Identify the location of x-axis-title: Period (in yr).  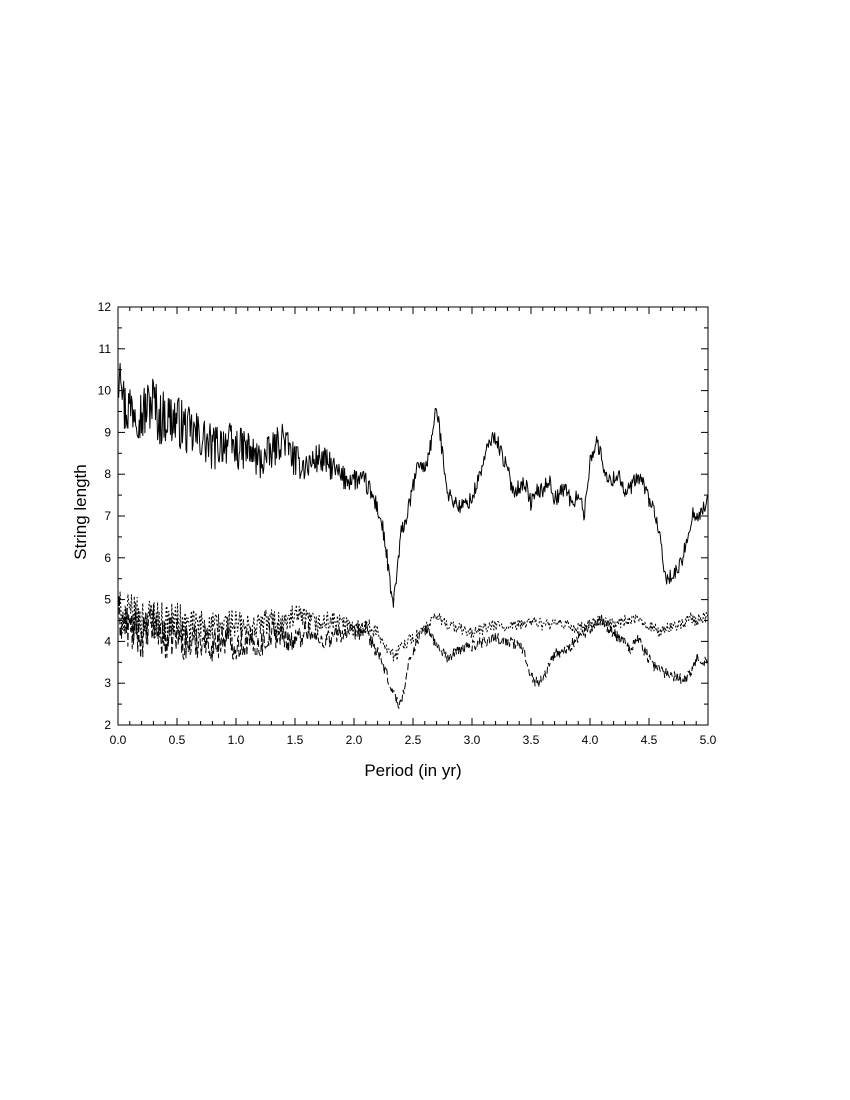
(412, 770).